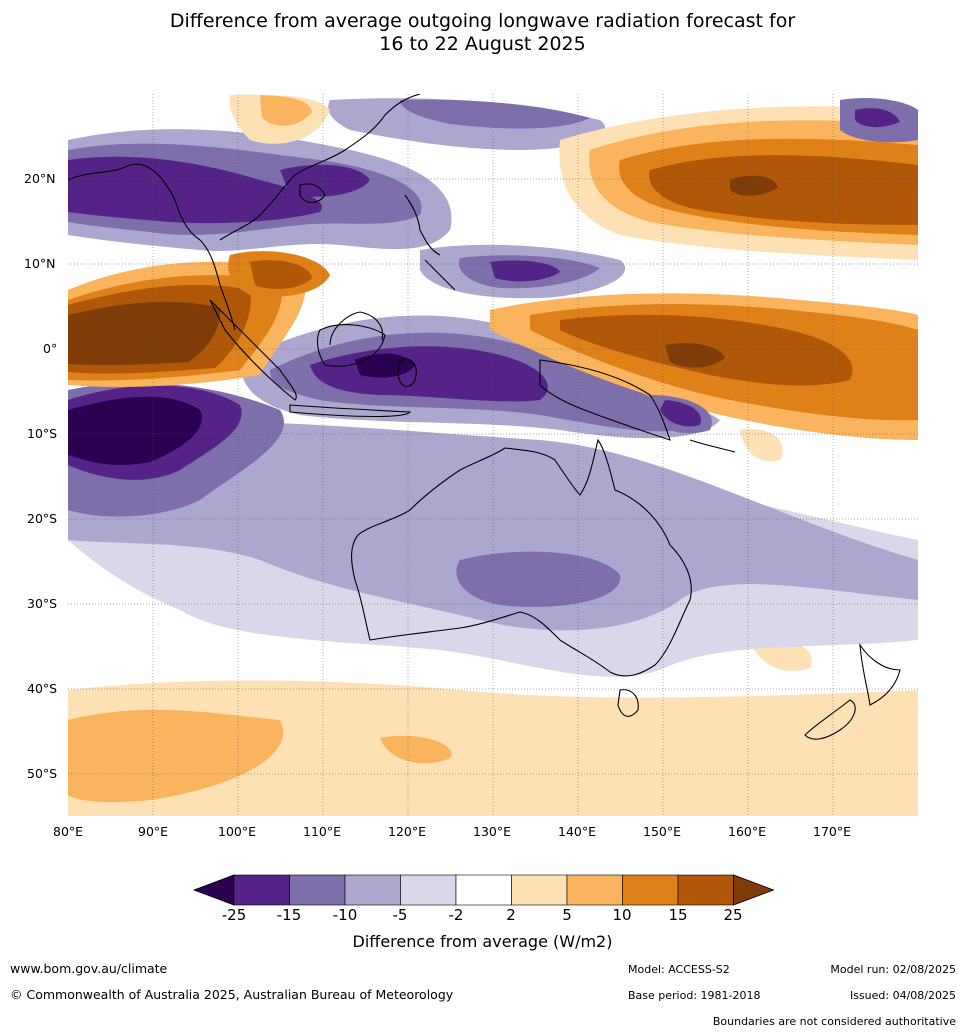 The image size is (965, 1035). Describe the element at coordinates (511, 915) in the screenshot. I see `colorbar-tick: 2` at that location.